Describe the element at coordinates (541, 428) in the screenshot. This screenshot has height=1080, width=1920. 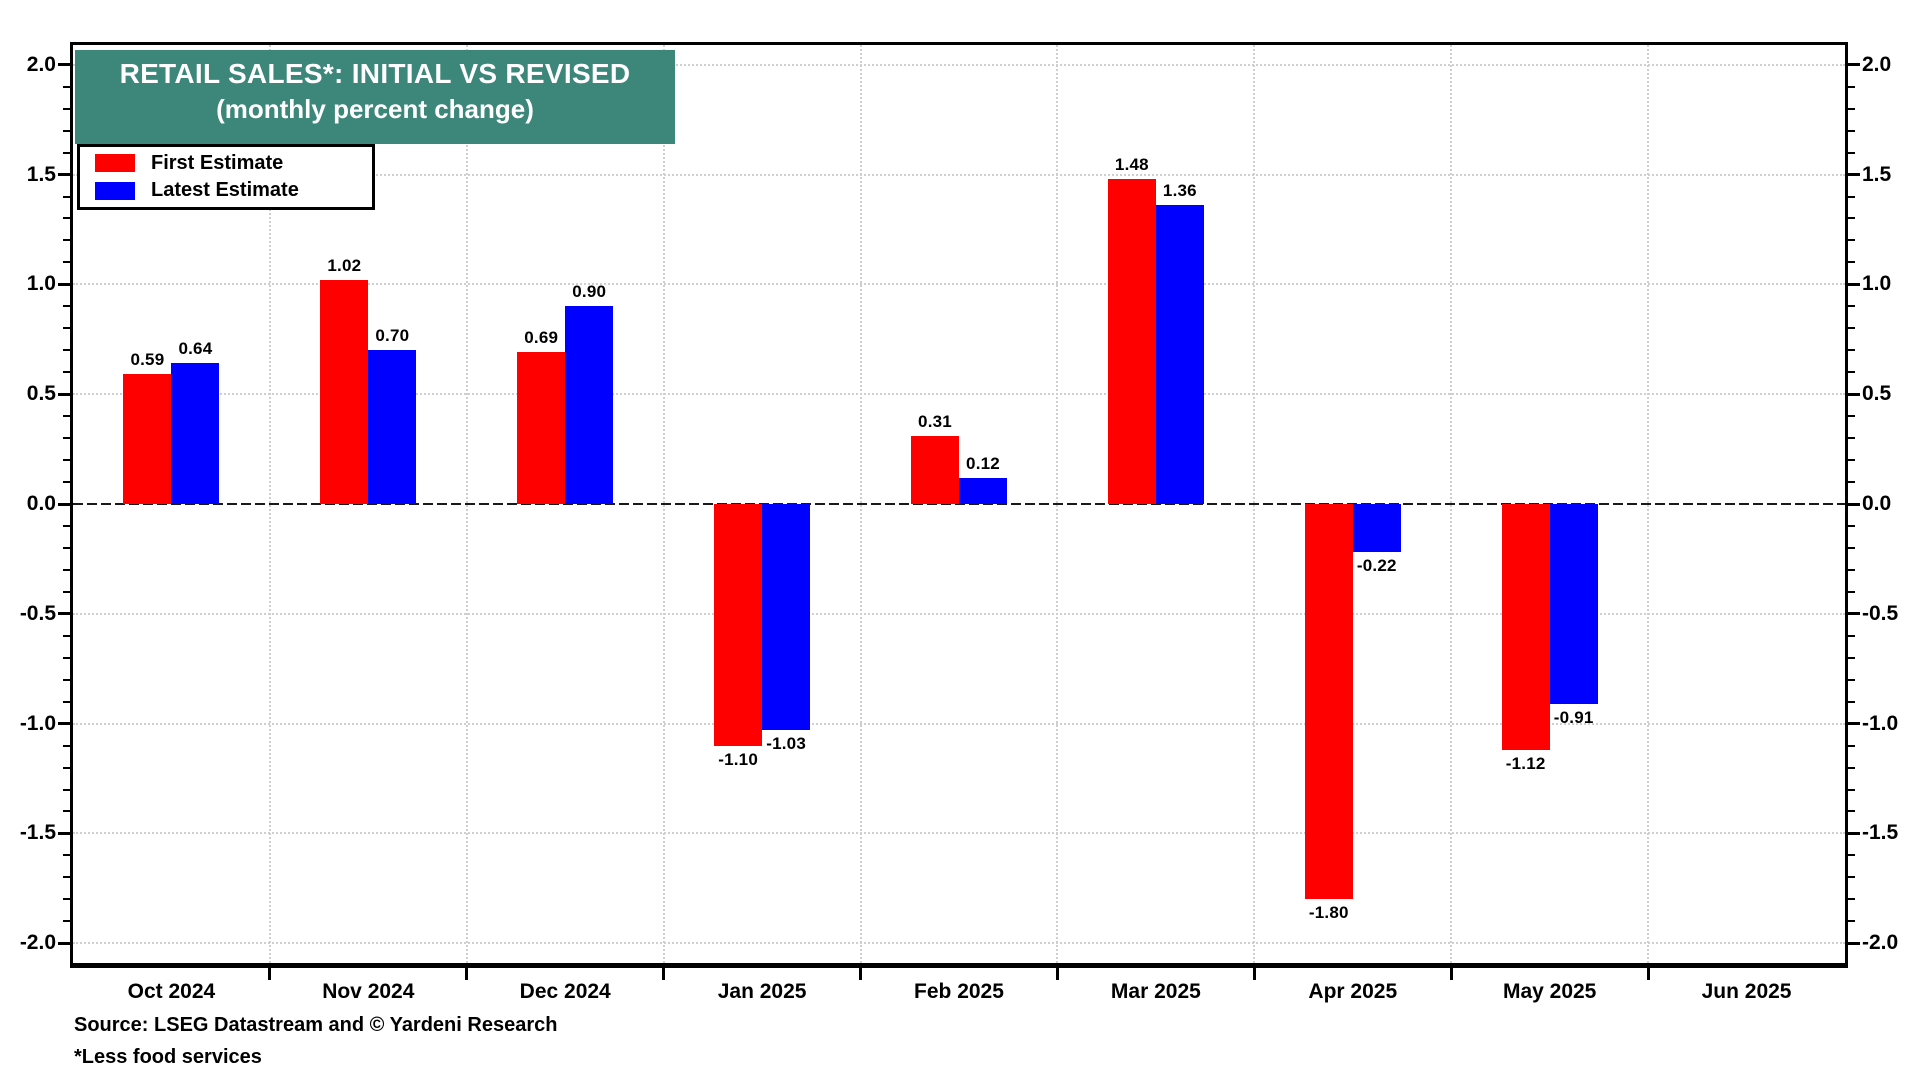
I see `bar-first-estimate-dec-2024` at that location.